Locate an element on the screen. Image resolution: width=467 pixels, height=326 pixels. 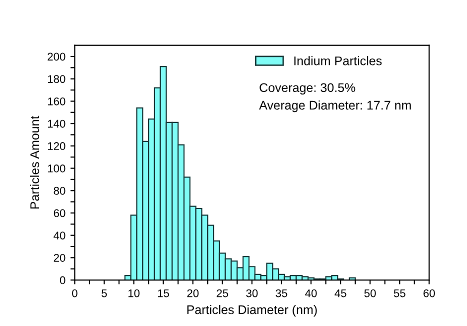
x-tick-label: 20 is located at coordinates (193, 293).